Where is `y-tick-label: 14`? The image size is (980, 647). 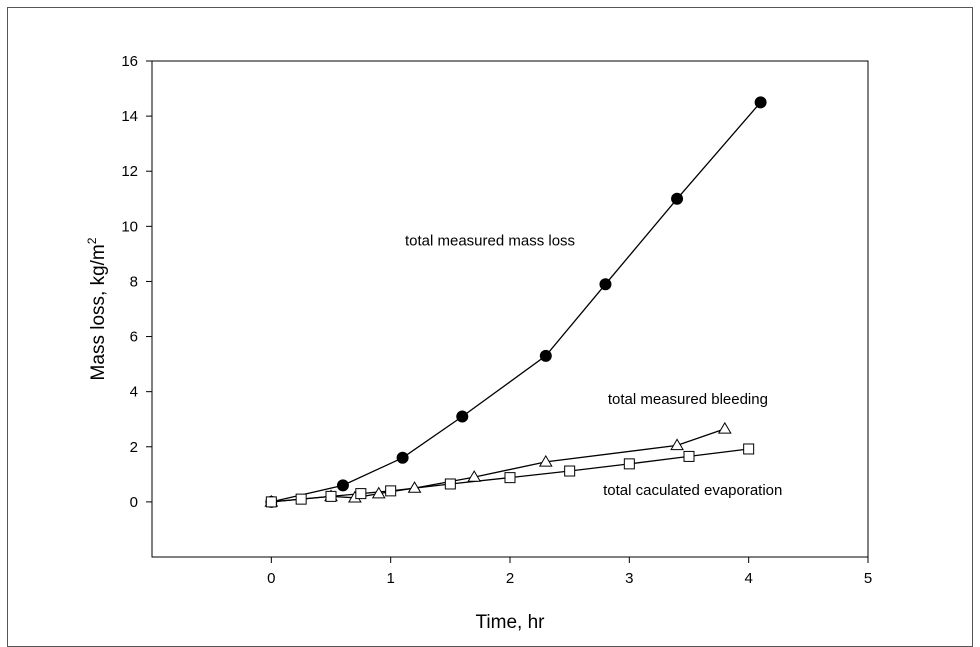
y-tick-label: 14 is located at coordinates (129, 116).